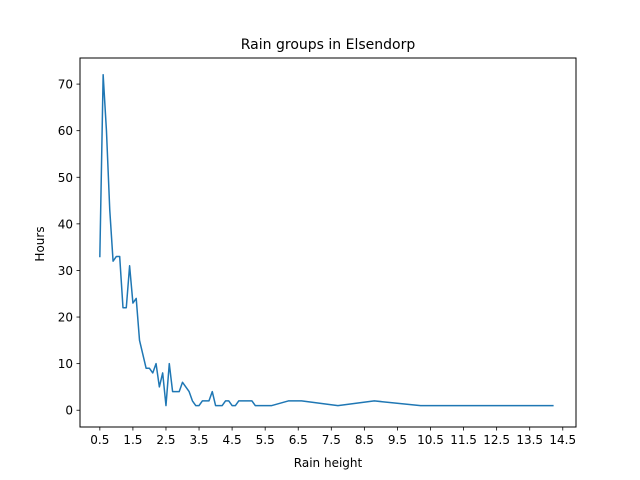 This screenshot has width=640, height=480. Describe the element at coordinates (198, 440) in the screenshot. I see `x-tick-label: 3.5` at that location.